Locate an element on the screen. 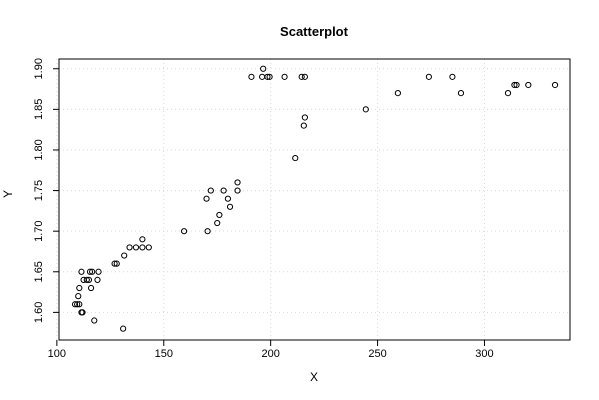 The image size is (599, 400). y-tick-label: 1.90 is located at coordinates (39, 68).